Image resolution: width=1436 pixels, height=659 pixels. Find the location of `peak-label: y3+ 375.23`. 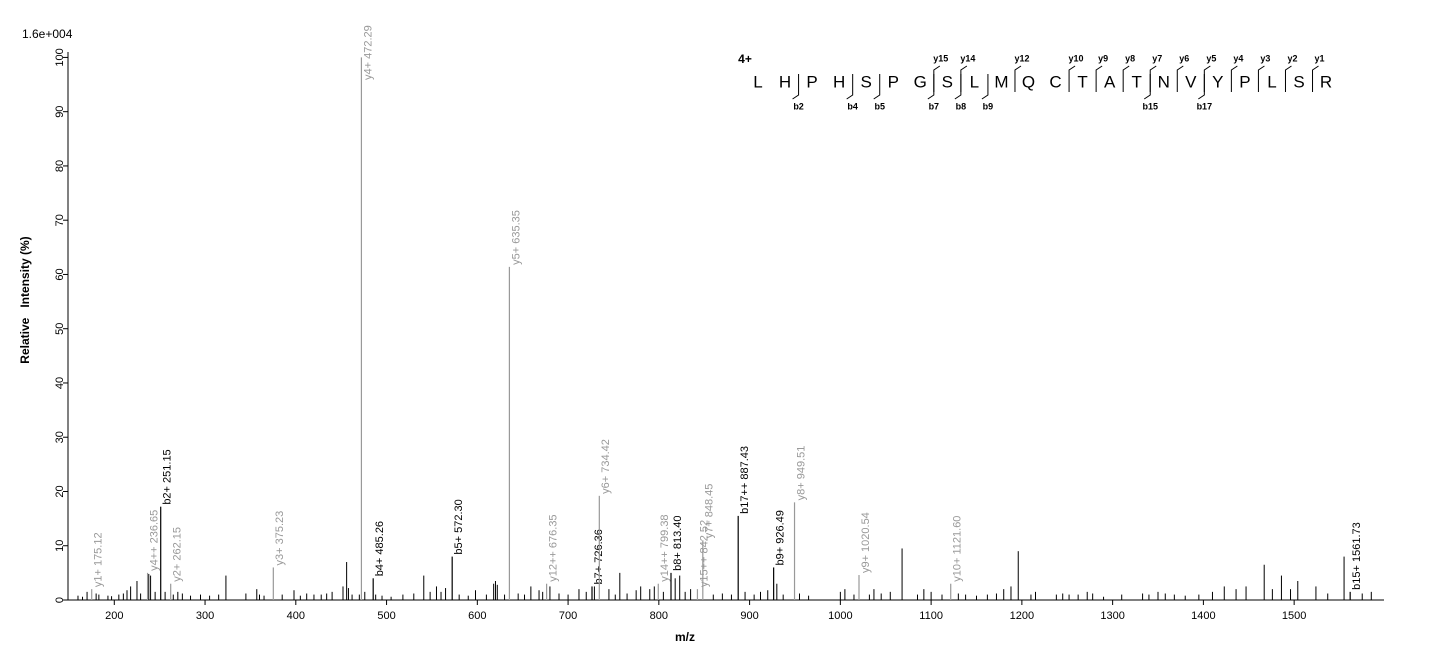

peak-label: y3+ 375.23 is located at coordinates (280, 538).